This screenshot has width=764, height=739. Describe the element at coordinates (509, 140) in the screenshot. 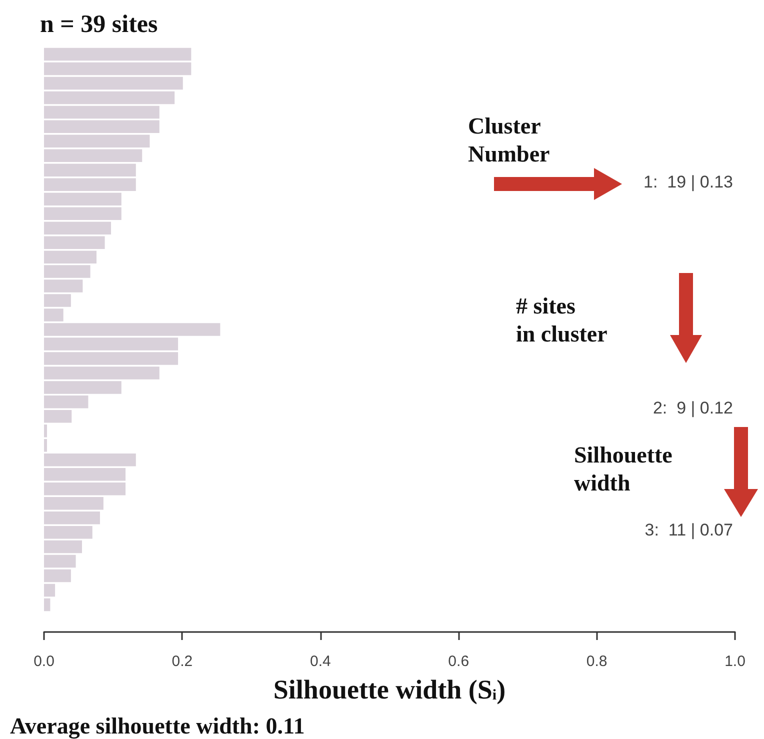

I see `annotation: Cluster Number` at that location.